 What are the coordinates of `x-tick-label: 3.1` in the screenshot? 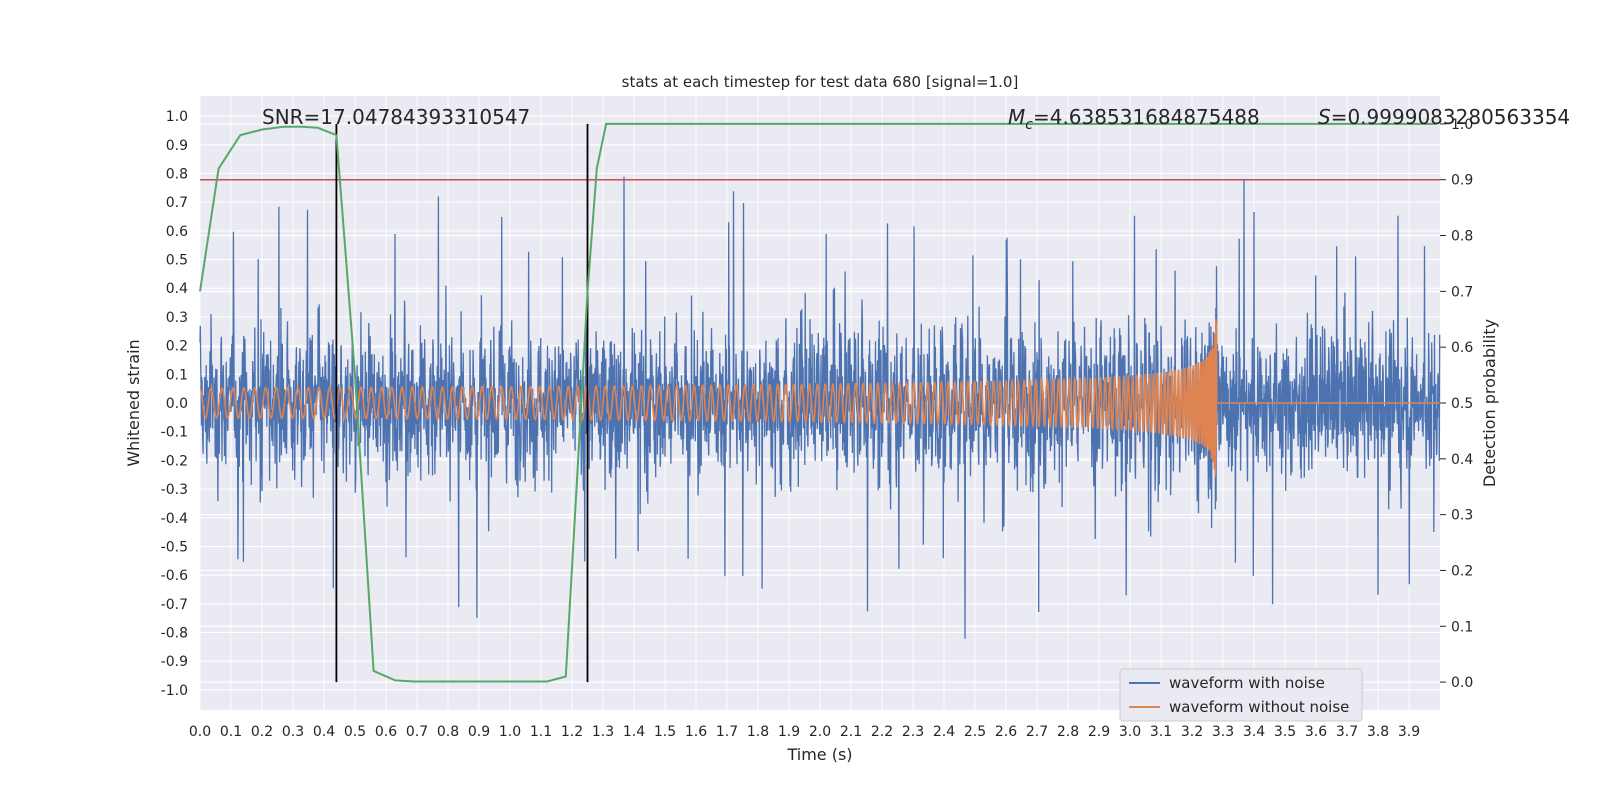 It's located at (1161, 732).